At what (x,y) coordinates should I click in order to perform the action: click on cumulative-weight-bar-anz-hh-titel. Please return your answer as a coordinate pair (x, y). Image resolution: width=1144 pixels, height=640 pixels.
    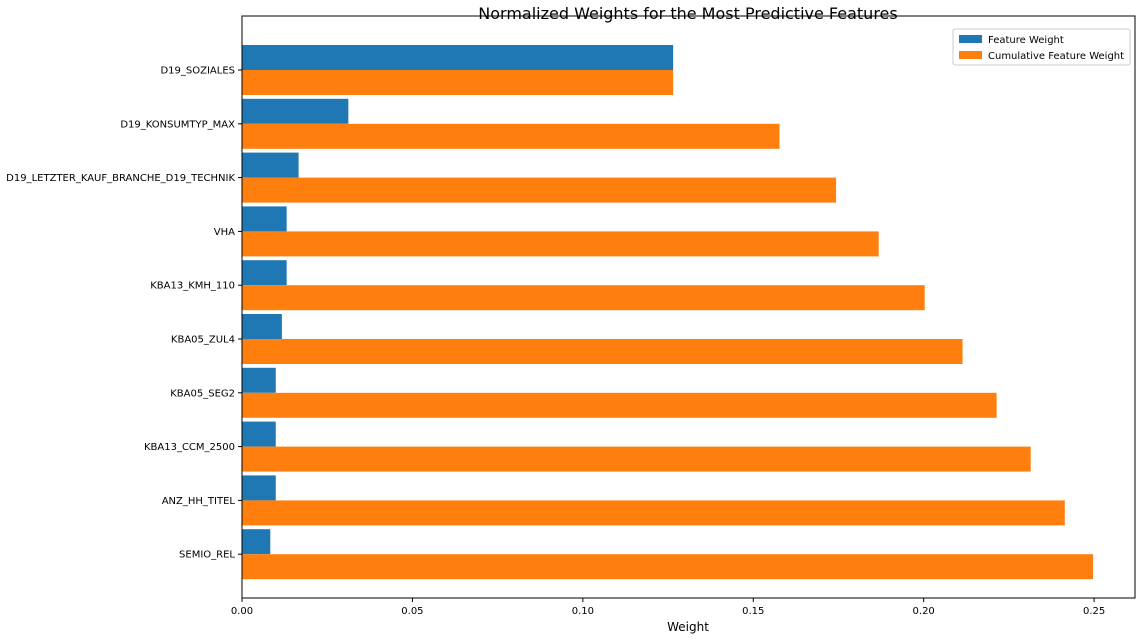
    Looking at the image, I should click on (653, 513).